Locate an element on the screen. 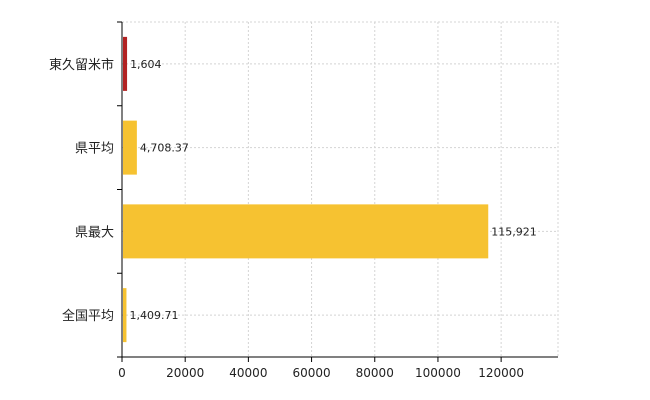  x-tick-label: 60000 is located at coordinates (311, 373).